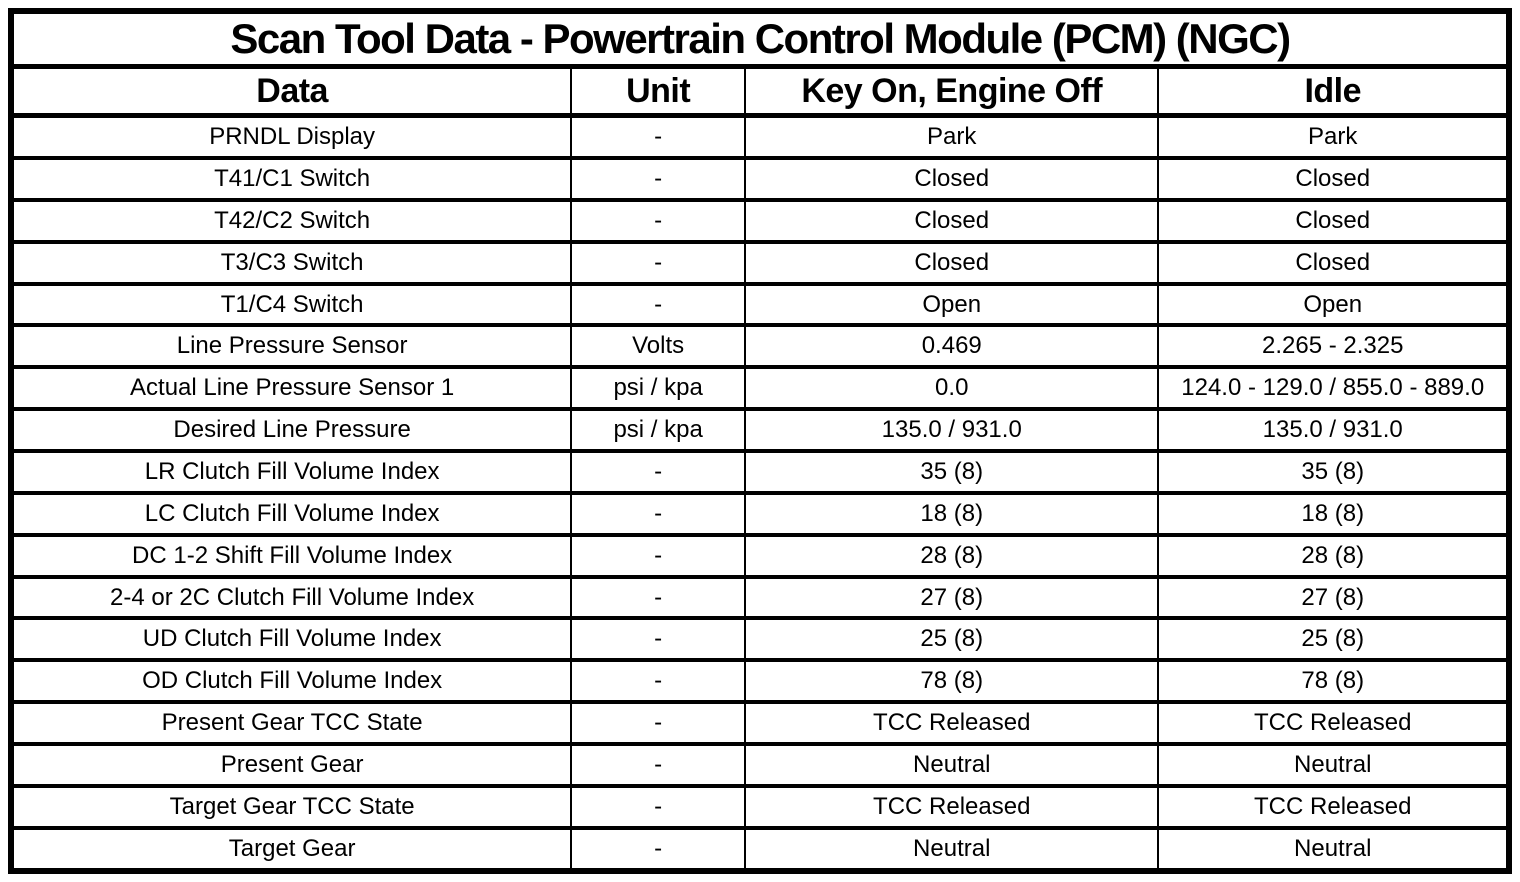 Image resolution: width=1520 pixels, height=882 pixels. I want to click on cell-data-label: T42/C2 Switch, so click(291, 220).